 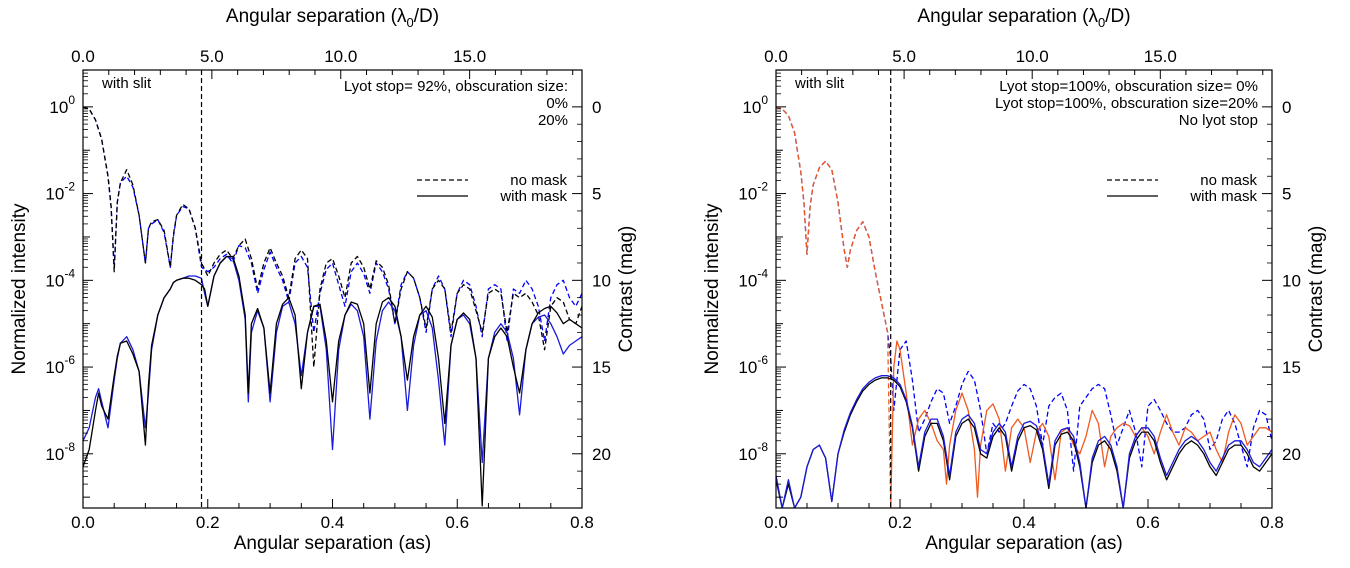 What do you see at coordinates (557, 103) in the screenshot?
I see `annotation-line: 0%` at bounding box center [557, 103].